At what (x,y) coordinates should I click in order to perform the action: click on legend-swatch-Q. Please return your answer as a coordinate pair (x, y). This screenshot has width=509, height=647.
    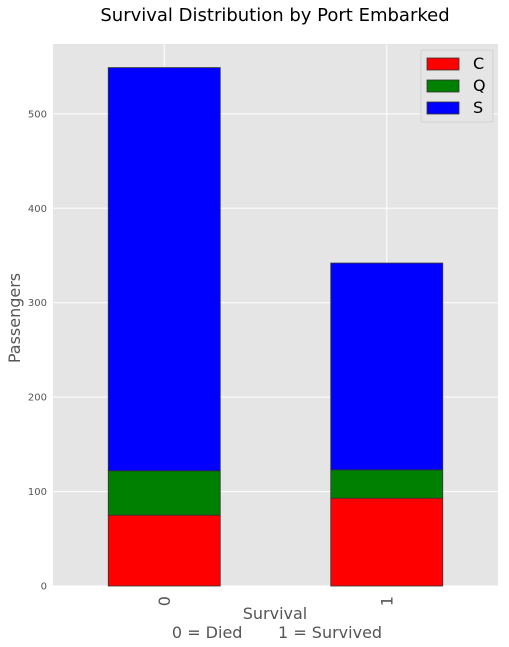
    Looking at the image, I should click on (443, 86).